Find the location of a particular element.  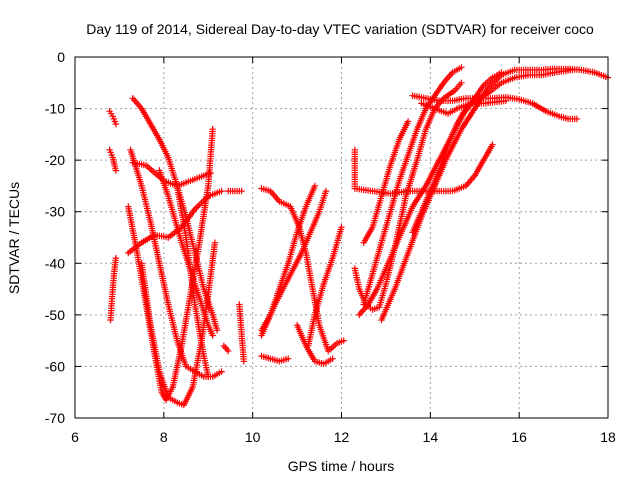

x-tick-label: 8 is located at coordinates (164, 437).